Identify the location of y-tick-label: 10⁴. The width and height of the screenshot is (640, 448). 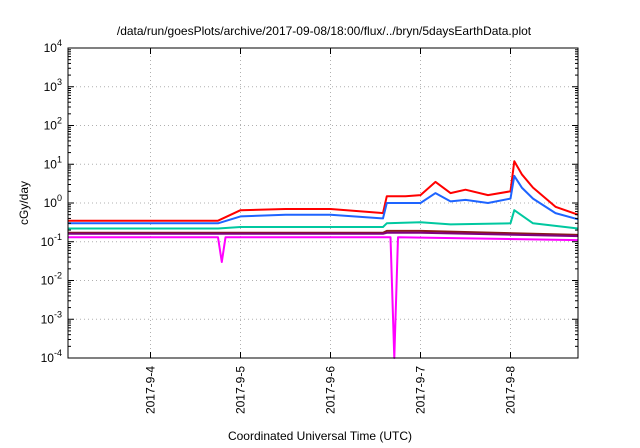
(53, 46).